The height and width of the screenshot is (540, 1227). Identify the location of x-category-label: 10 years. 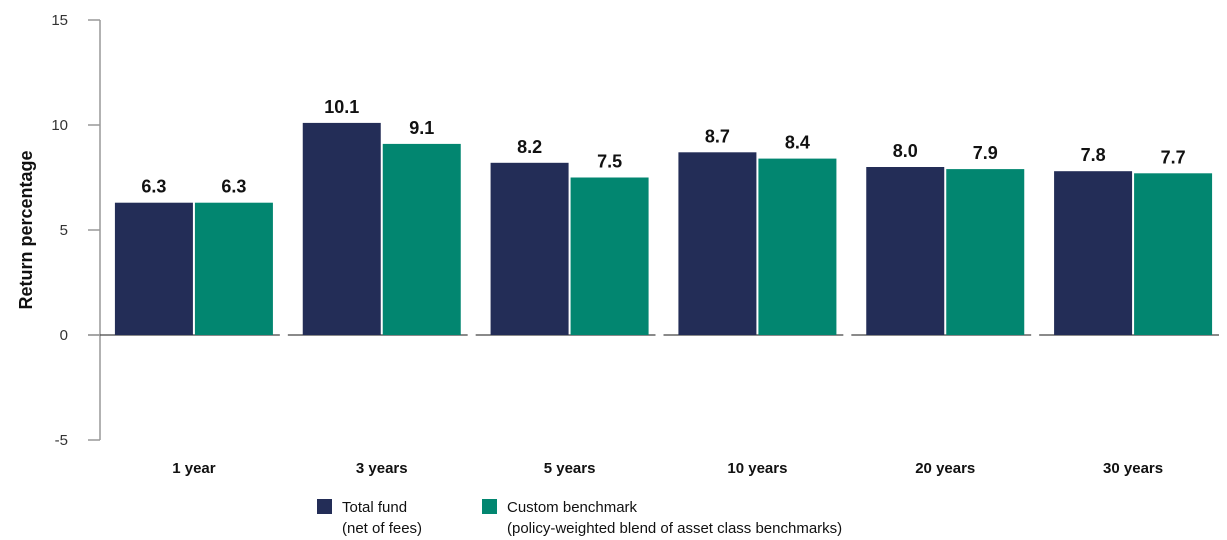
(757, 468).